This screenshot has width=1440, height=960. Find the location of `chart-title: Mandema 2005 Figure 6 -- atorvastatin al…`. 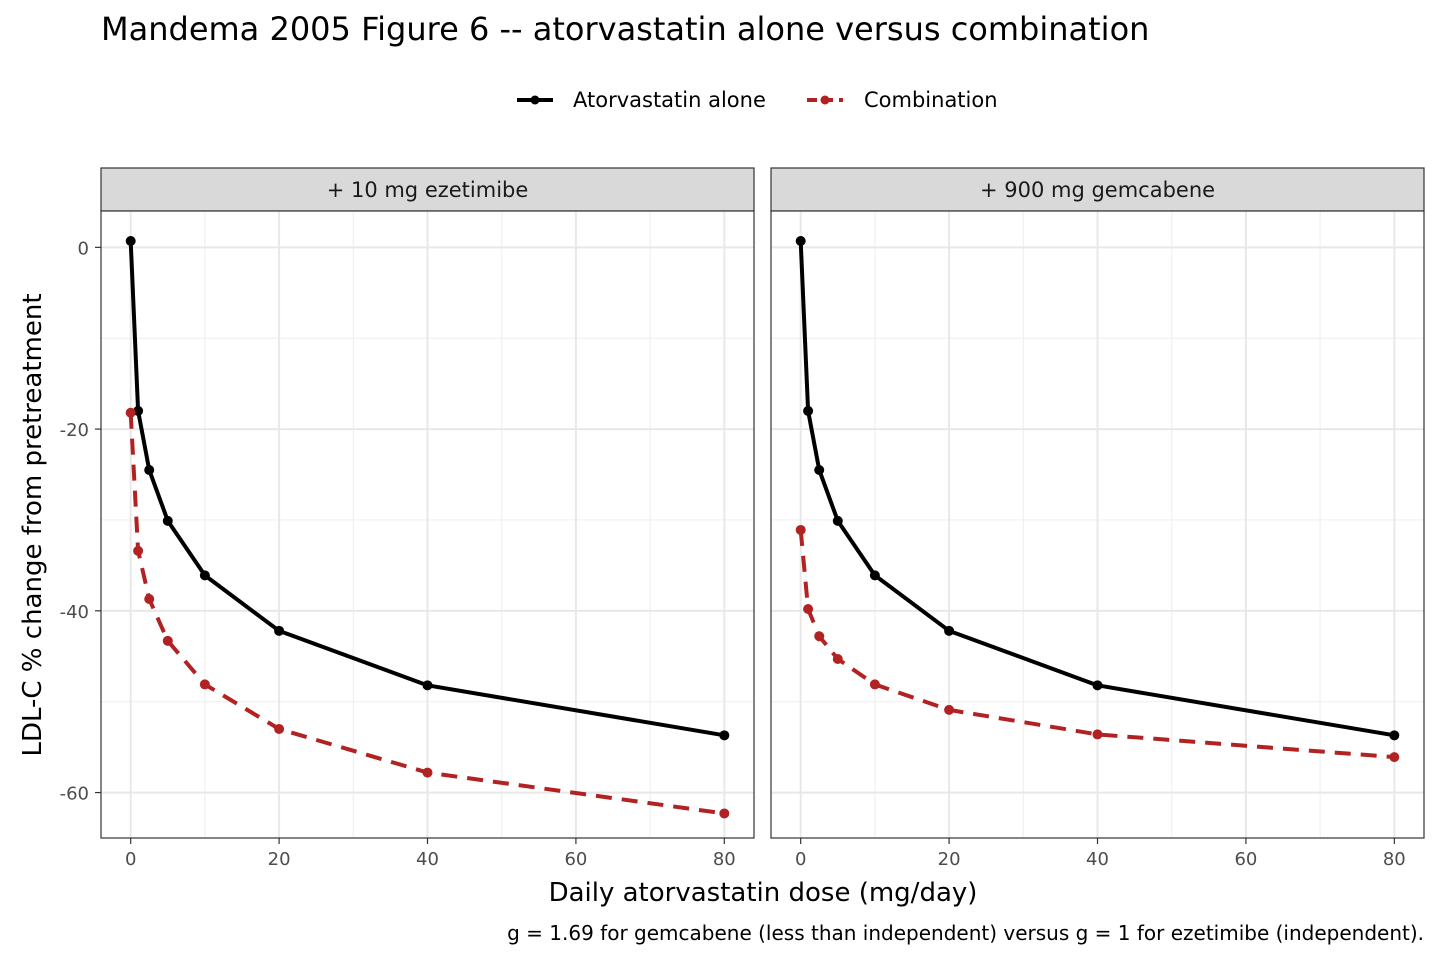

chart-title: Mandema 2005 Figure 6 -- atorvastatin al… is located at coordinates (625, 29).